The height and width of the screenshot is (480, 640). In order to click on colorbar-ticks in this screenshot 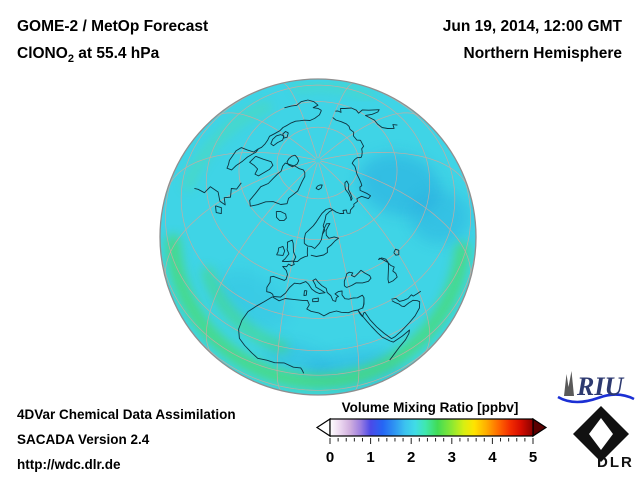, I will do `click(431, 441)`.